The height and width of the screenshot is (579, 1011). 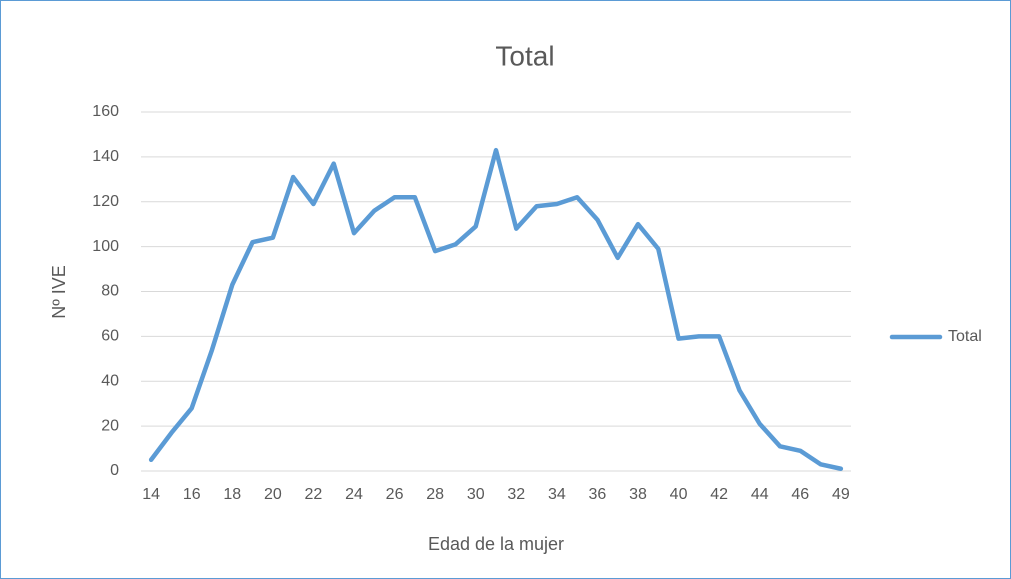 I want to click on x-tick-label: 22, so click(x=314, y=494).